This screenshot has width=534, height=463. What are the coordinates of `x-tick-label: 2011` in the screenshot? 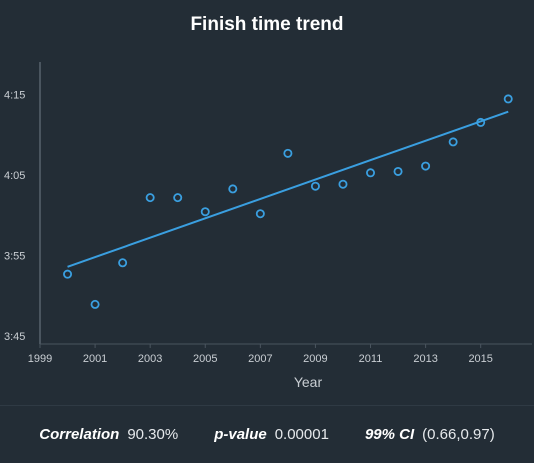 It's located at (371, 359).